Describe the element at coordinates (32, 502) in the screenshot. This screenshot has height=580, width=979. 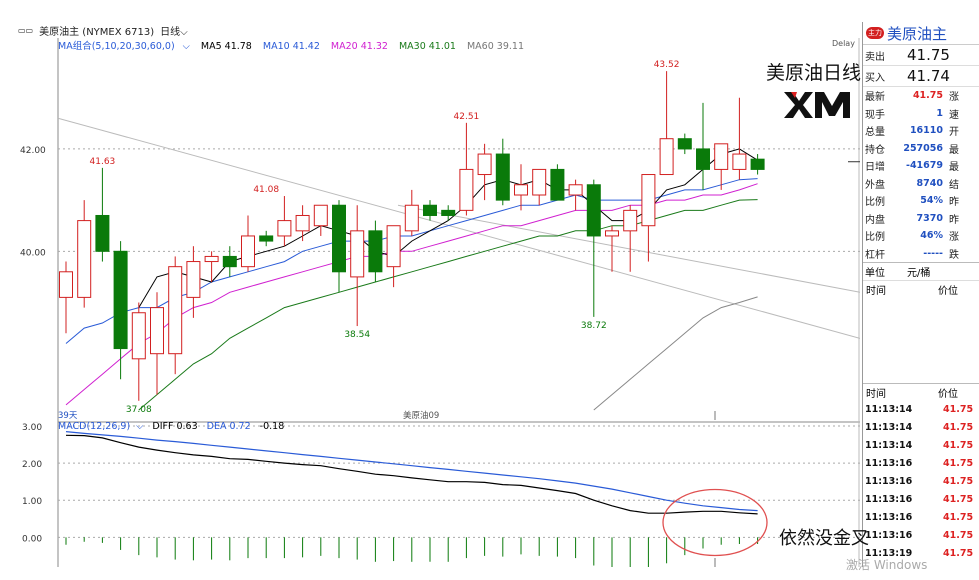
I see `macd-tick-label: 1.00` at that location.